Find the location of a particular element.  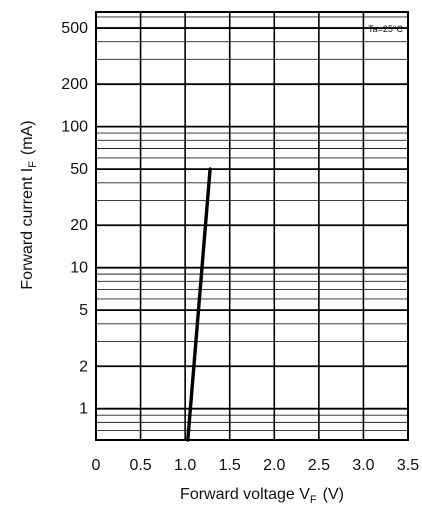

x-axis-label-subscript: F is located at coordinates (313, 500).